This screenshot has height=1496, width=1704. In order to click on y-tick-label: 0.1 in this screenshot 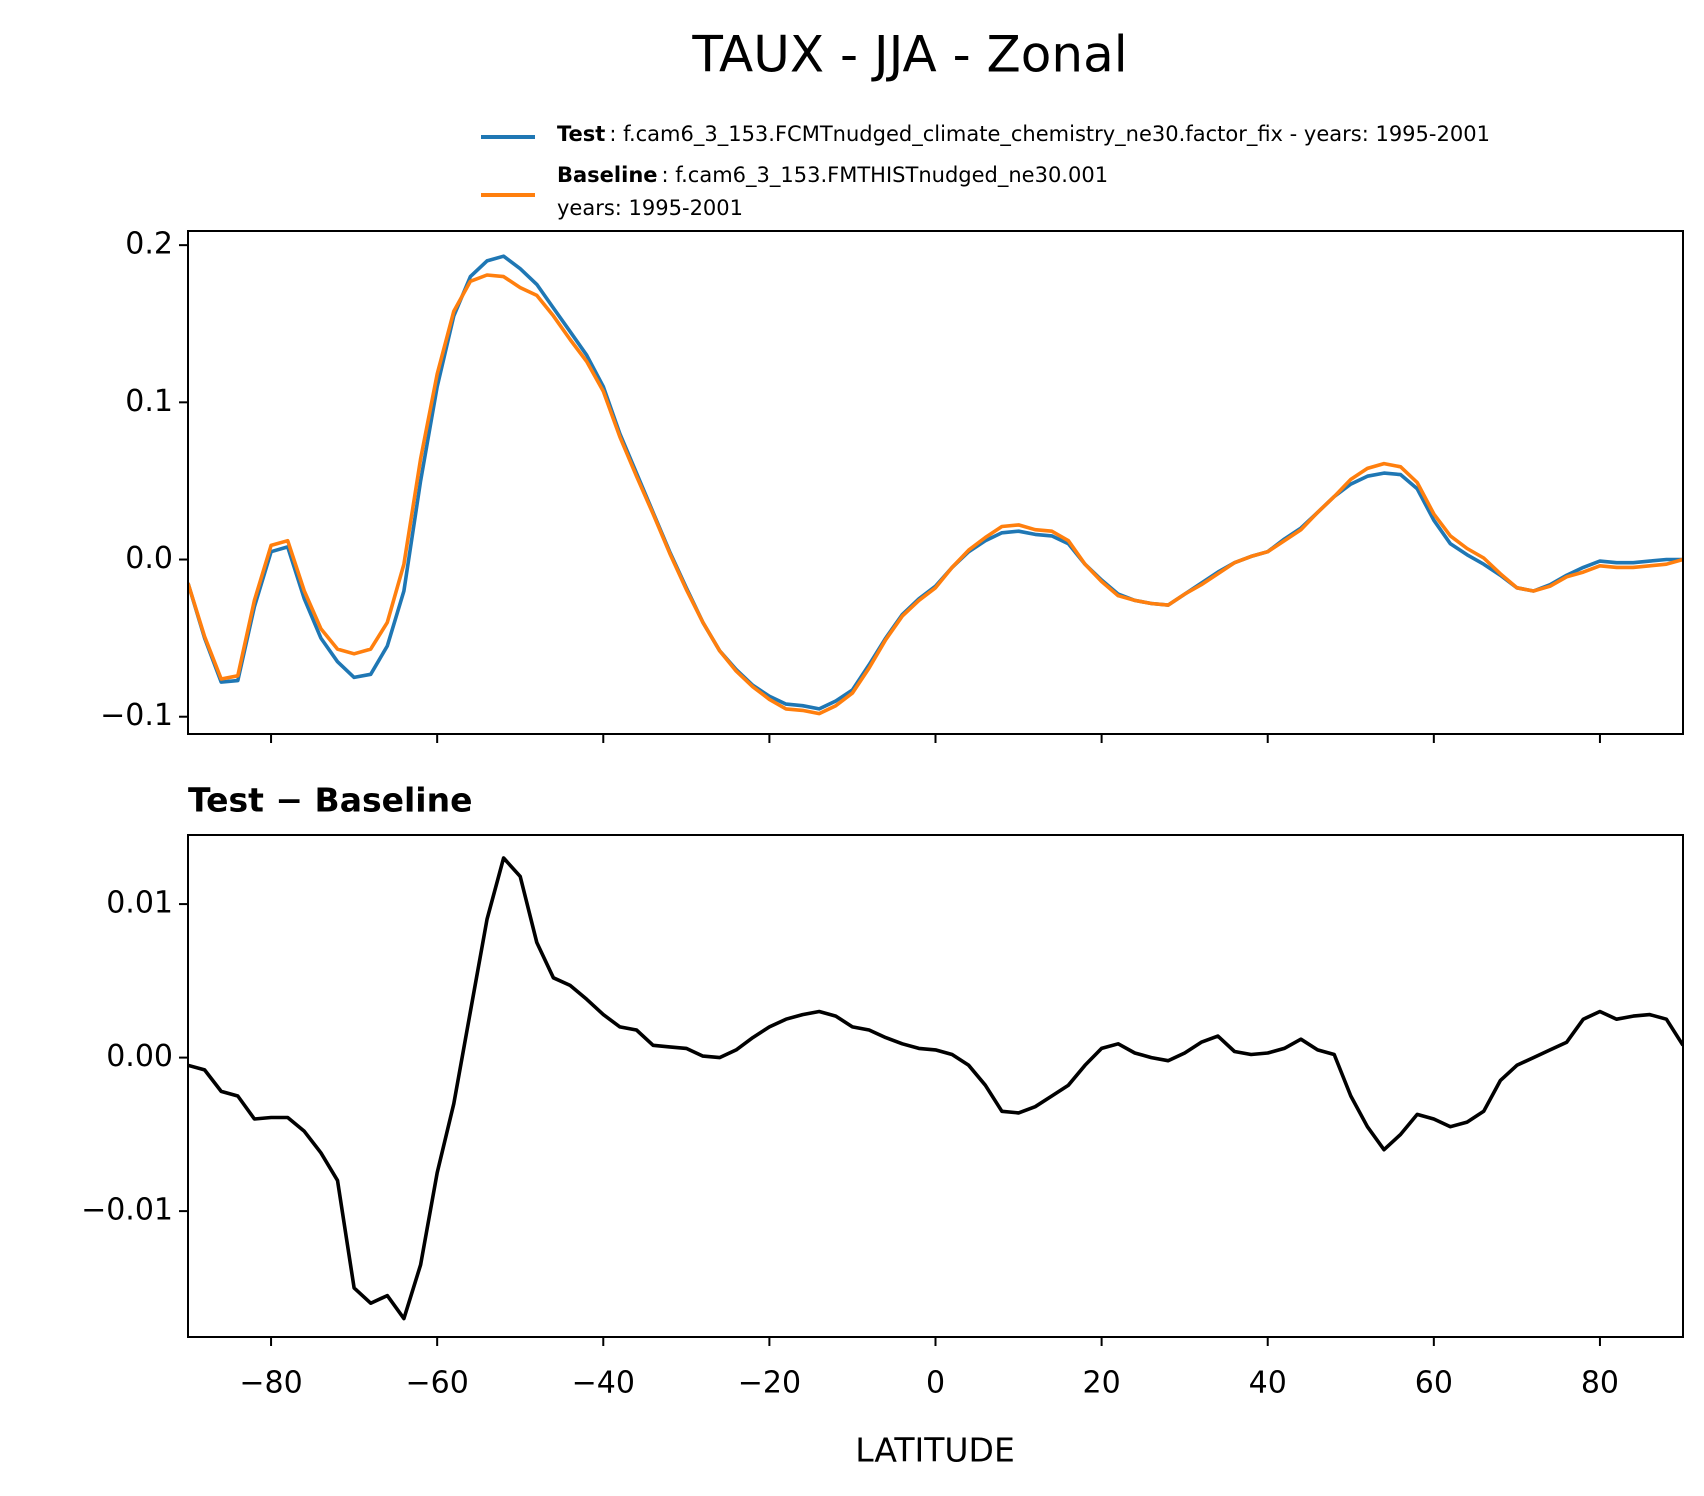, I will do `click(149, 401)`.